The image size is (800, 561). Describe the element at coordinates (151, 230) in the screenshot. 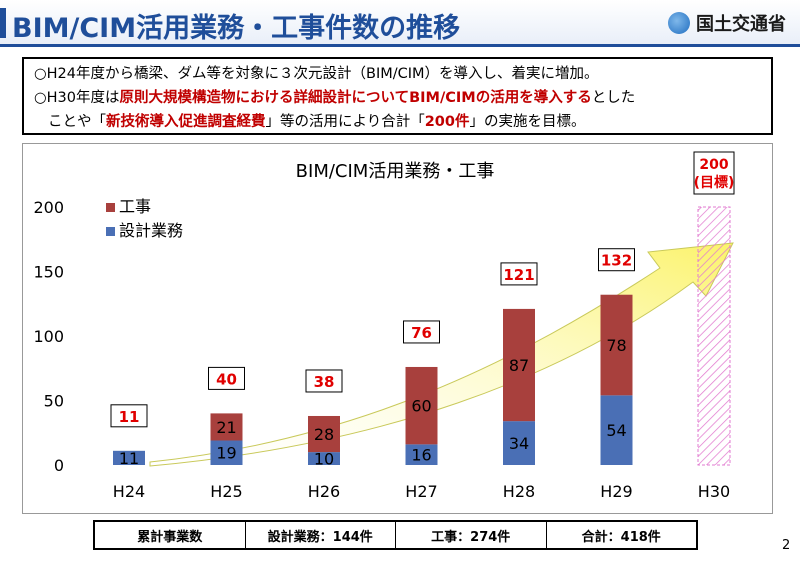

I see `legend-label: 設計業務` at that location.